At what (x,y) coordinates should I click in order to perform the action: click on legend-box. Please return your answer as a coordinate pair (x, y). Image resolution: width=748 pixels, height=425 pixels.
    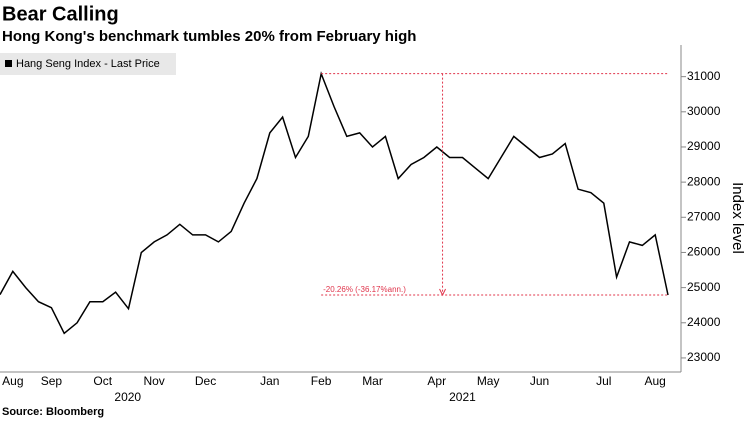
    Looking at the image, I should click on (88, 64).